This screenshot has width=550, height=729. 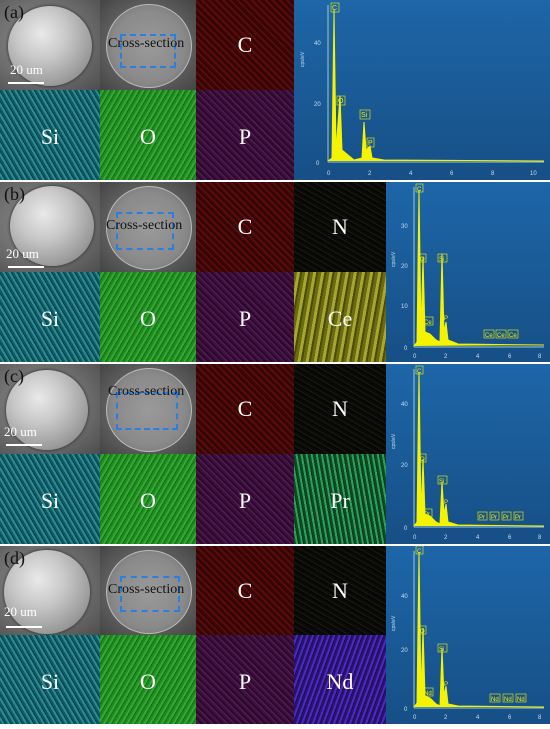 What do you see at coordinates (340, 500) in the screenshot?
I see `map-label: Pr` at bounding box center [340, 500].